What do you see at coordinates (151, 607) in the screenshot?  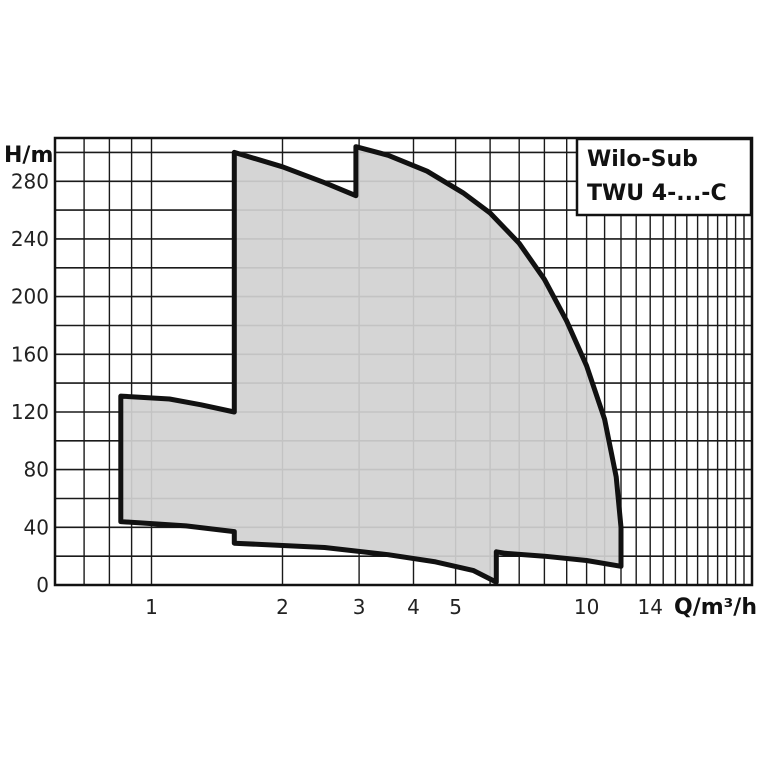 I see `x-tick-label: 1` at bounding box center [151, 607].